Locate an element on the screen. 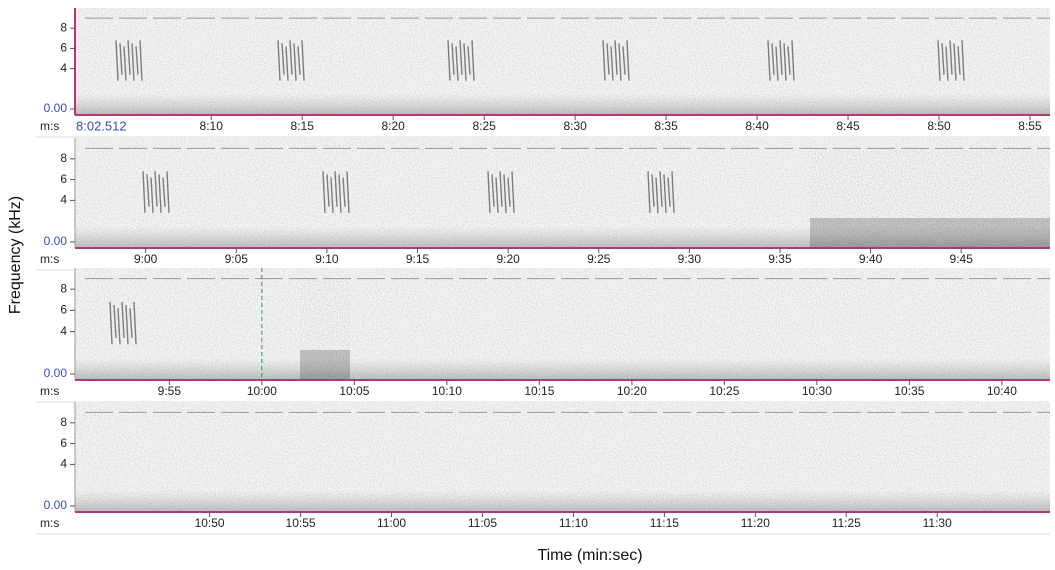  x-tick-label: 8:20 is located at coordinates (394, 126).